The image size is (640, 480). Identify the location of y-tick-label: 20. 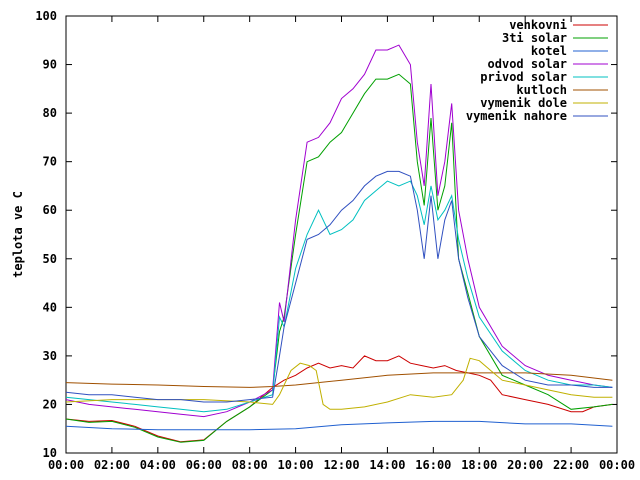
(50, 404).